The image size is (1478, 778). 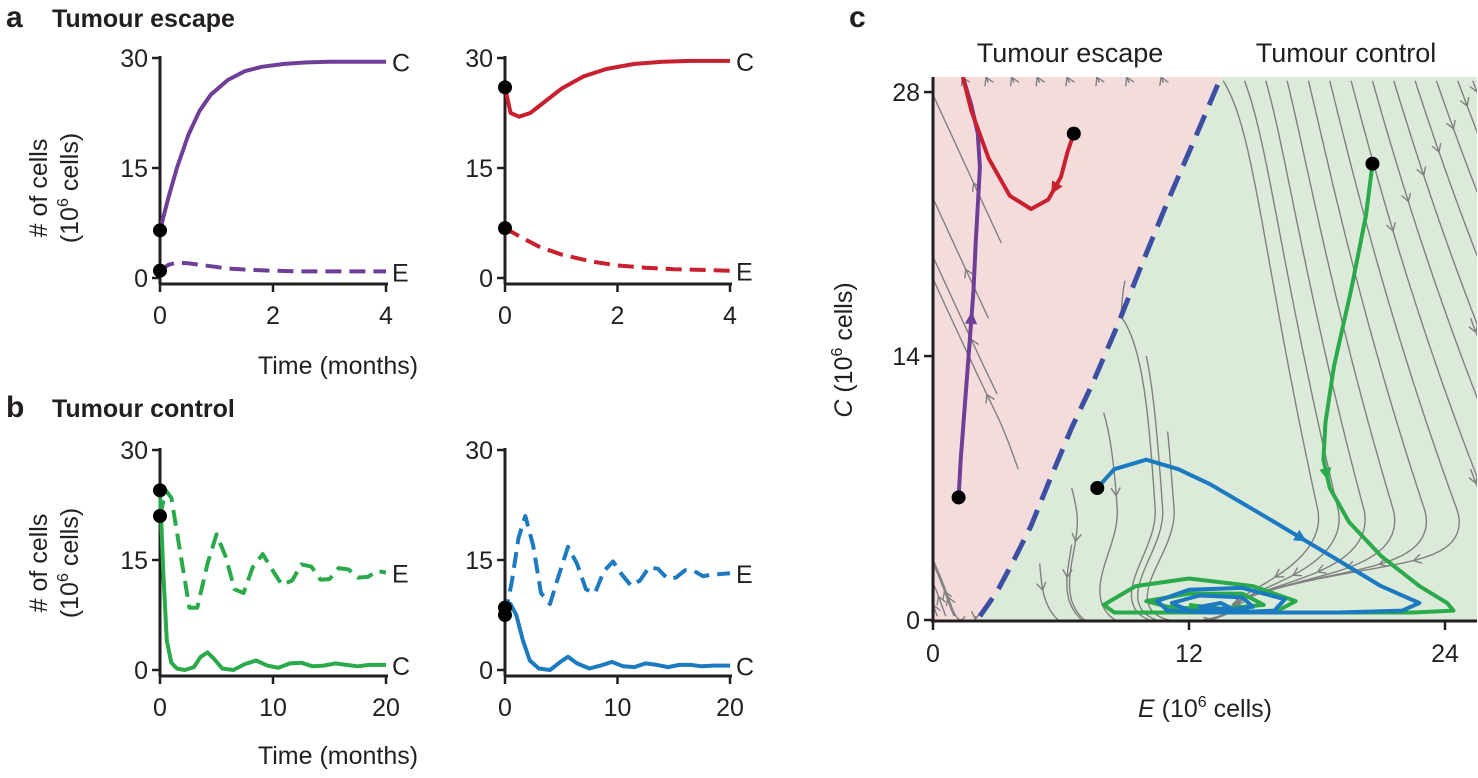 What do you see at coordinates (933, 654) in the screenshot?
I see `phase-x-tick-label: 0` at bounding box center [933, 654].